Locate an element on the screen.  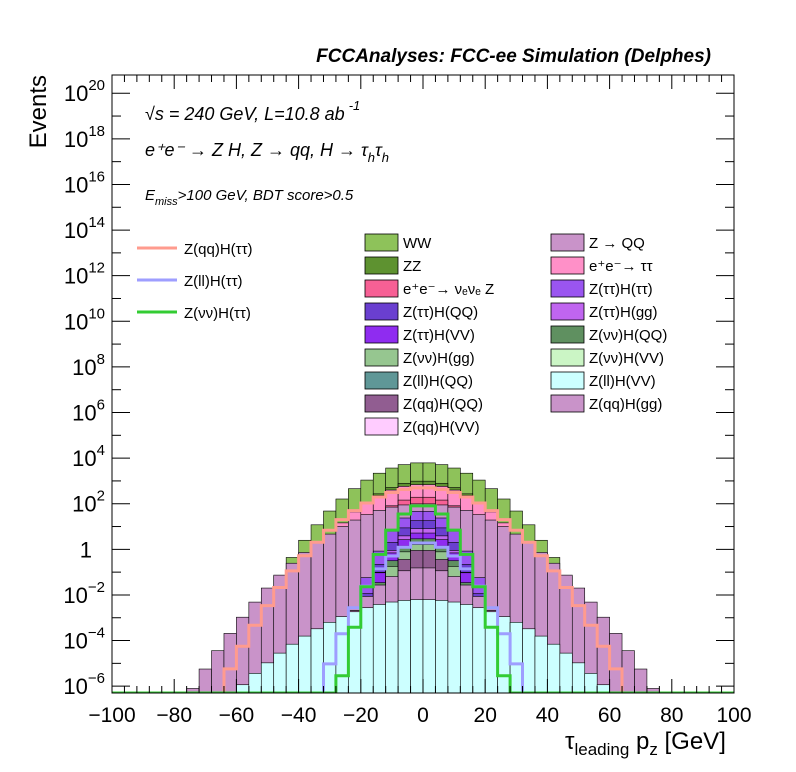
x-tick-labels: −100 −80 −60 −40 −20 0 20 40 60 80 100 is located at coordinates (419, 715).